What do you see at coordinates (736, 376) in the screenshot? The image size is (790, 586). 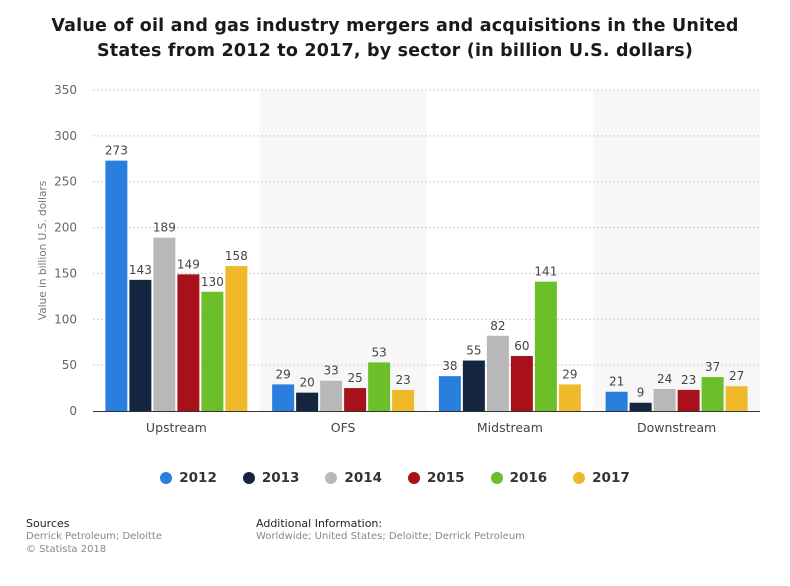 I see `data-label: 27` at bounding box center [736, 376].